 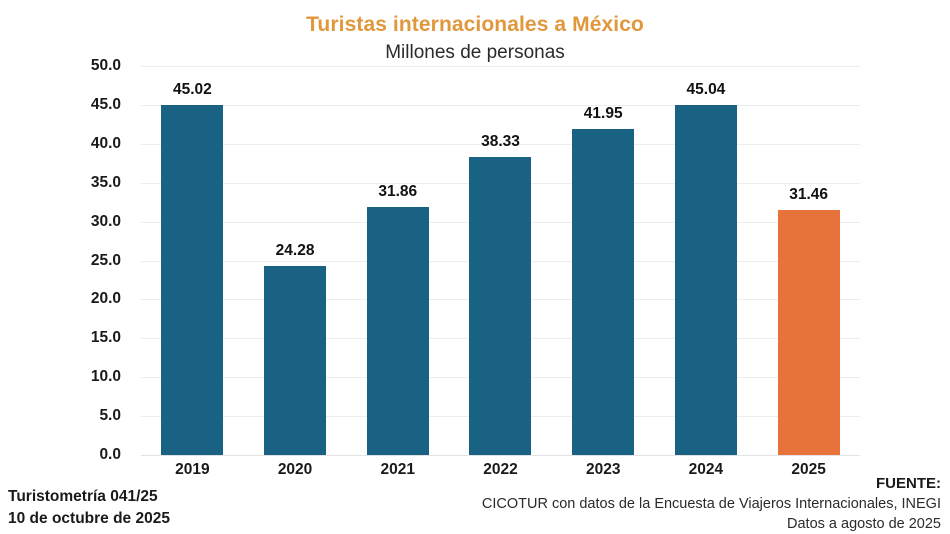 What do you see at coordinates (105, 65) in the screenshot?
I see `y-axis-tick-label: 50.0` at bounding box center [105, 65].